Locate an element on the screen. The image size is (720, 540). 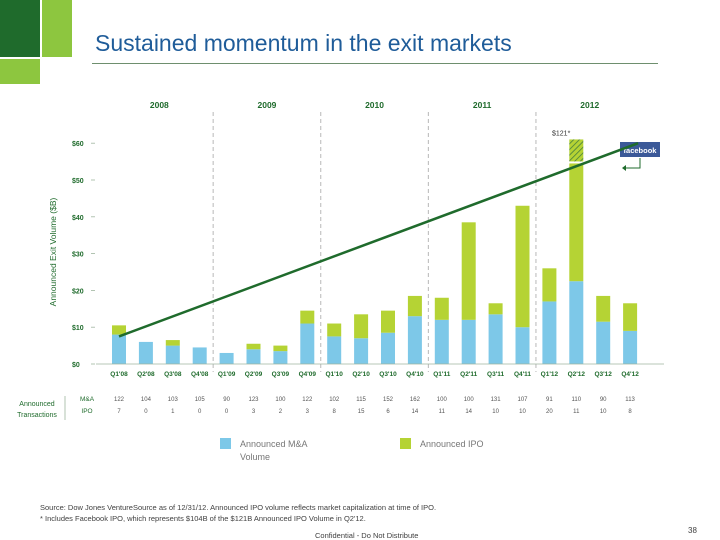
table-cell: 102 is located at coordinates (334, 400).